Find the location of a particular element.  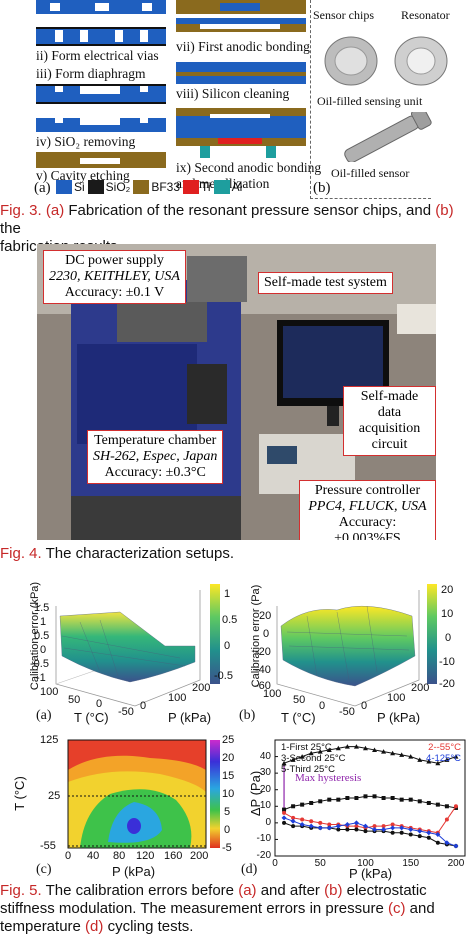

axis-label-x: P (kPa) is located at coordinates (134, 871).